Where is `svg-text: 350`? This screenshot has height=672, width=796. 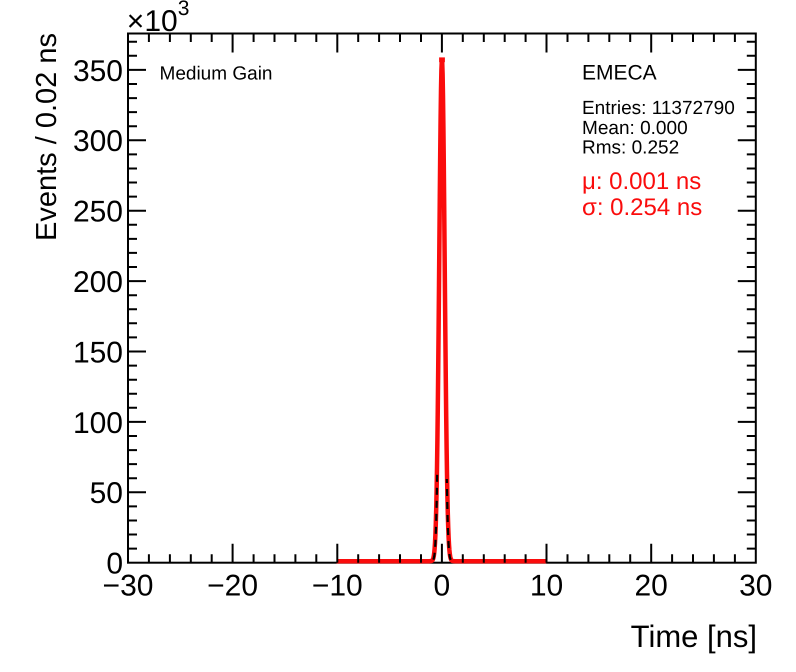 svg-text: 350 is located at coordinates (98, 71).